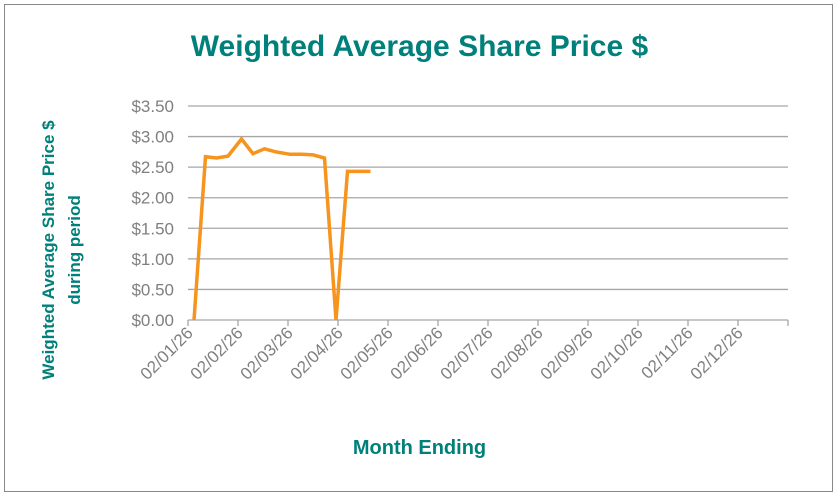 This screenshot has width=839, height=498. What do you see at coordinates (217, 353) in the screenshot?
I see `x-tick-label: 02/02/26` at bounding box center [217, 353].